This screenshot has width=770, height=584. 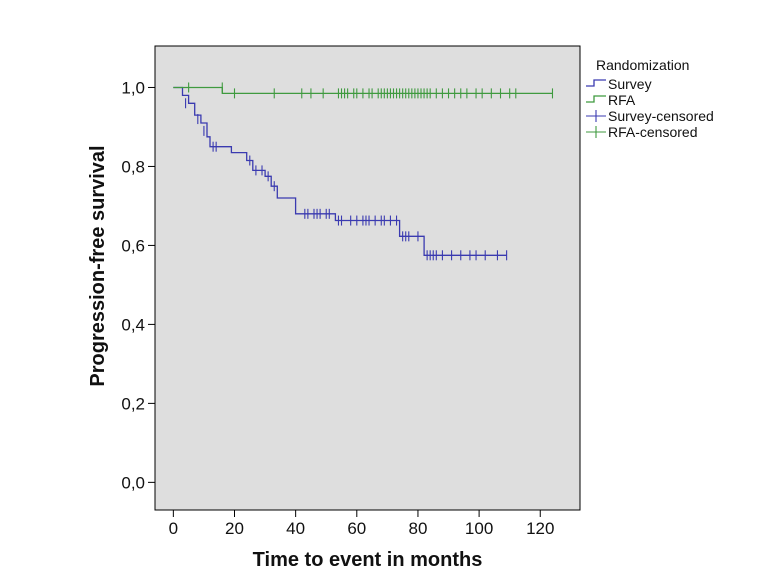 I want to click on y-tick-label: 0,8, so click(x=133, y=166).